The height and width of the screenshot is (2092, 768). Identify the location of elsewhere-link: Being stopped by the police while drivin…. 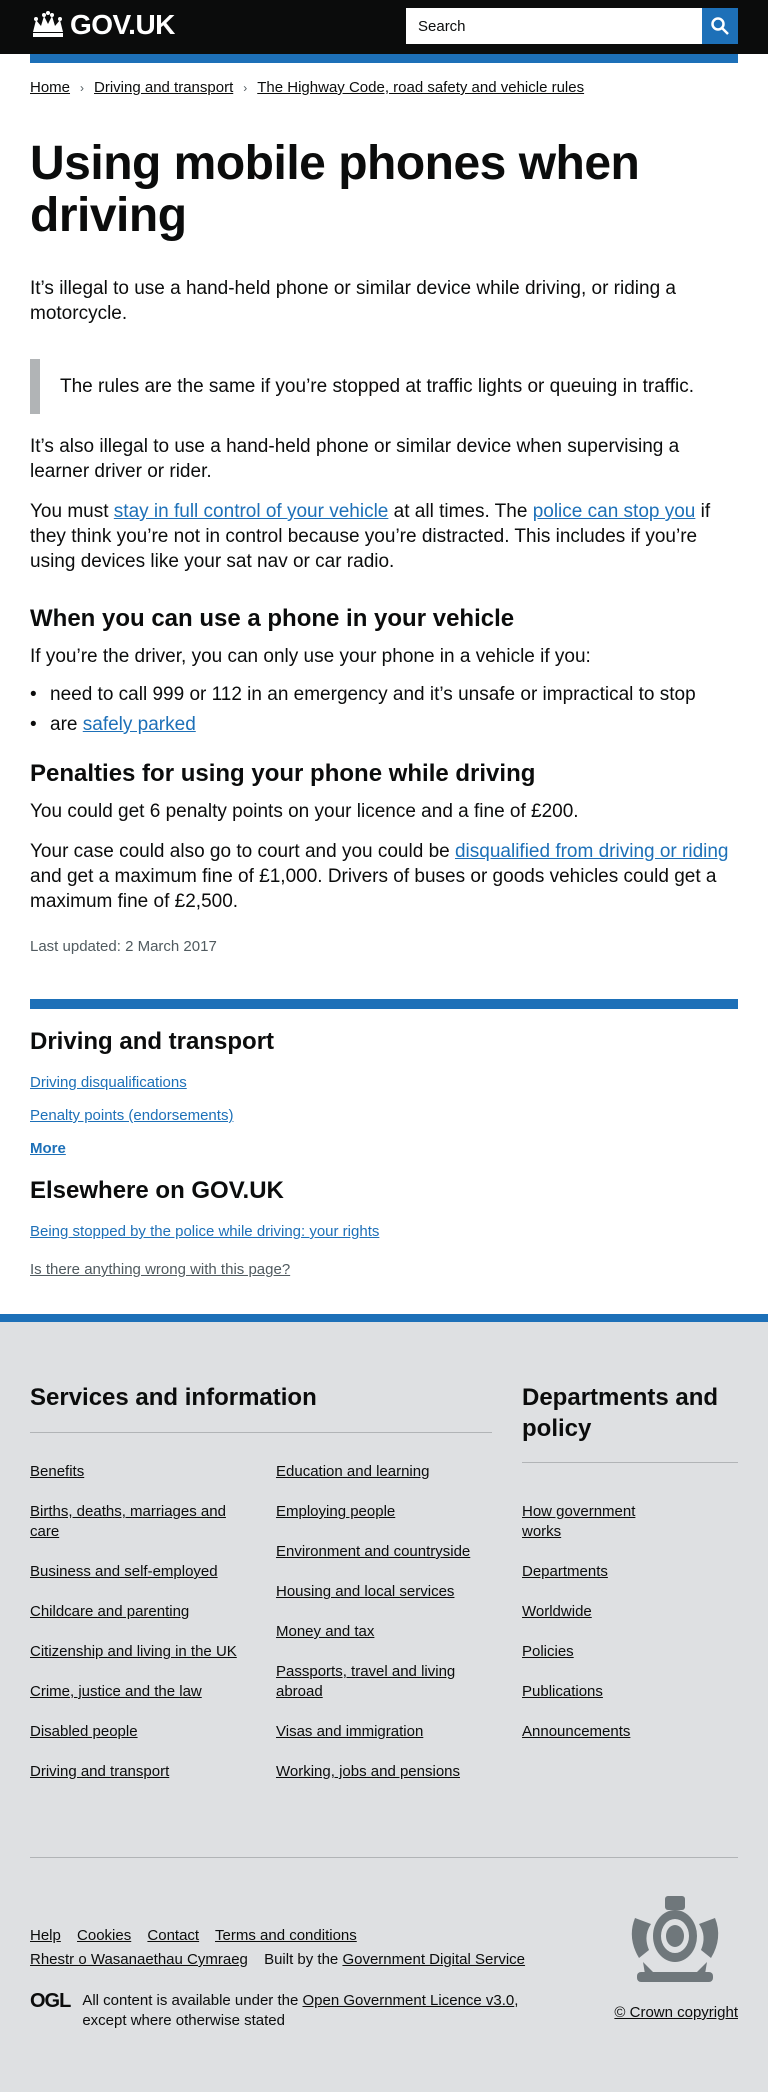
(205, 1231).